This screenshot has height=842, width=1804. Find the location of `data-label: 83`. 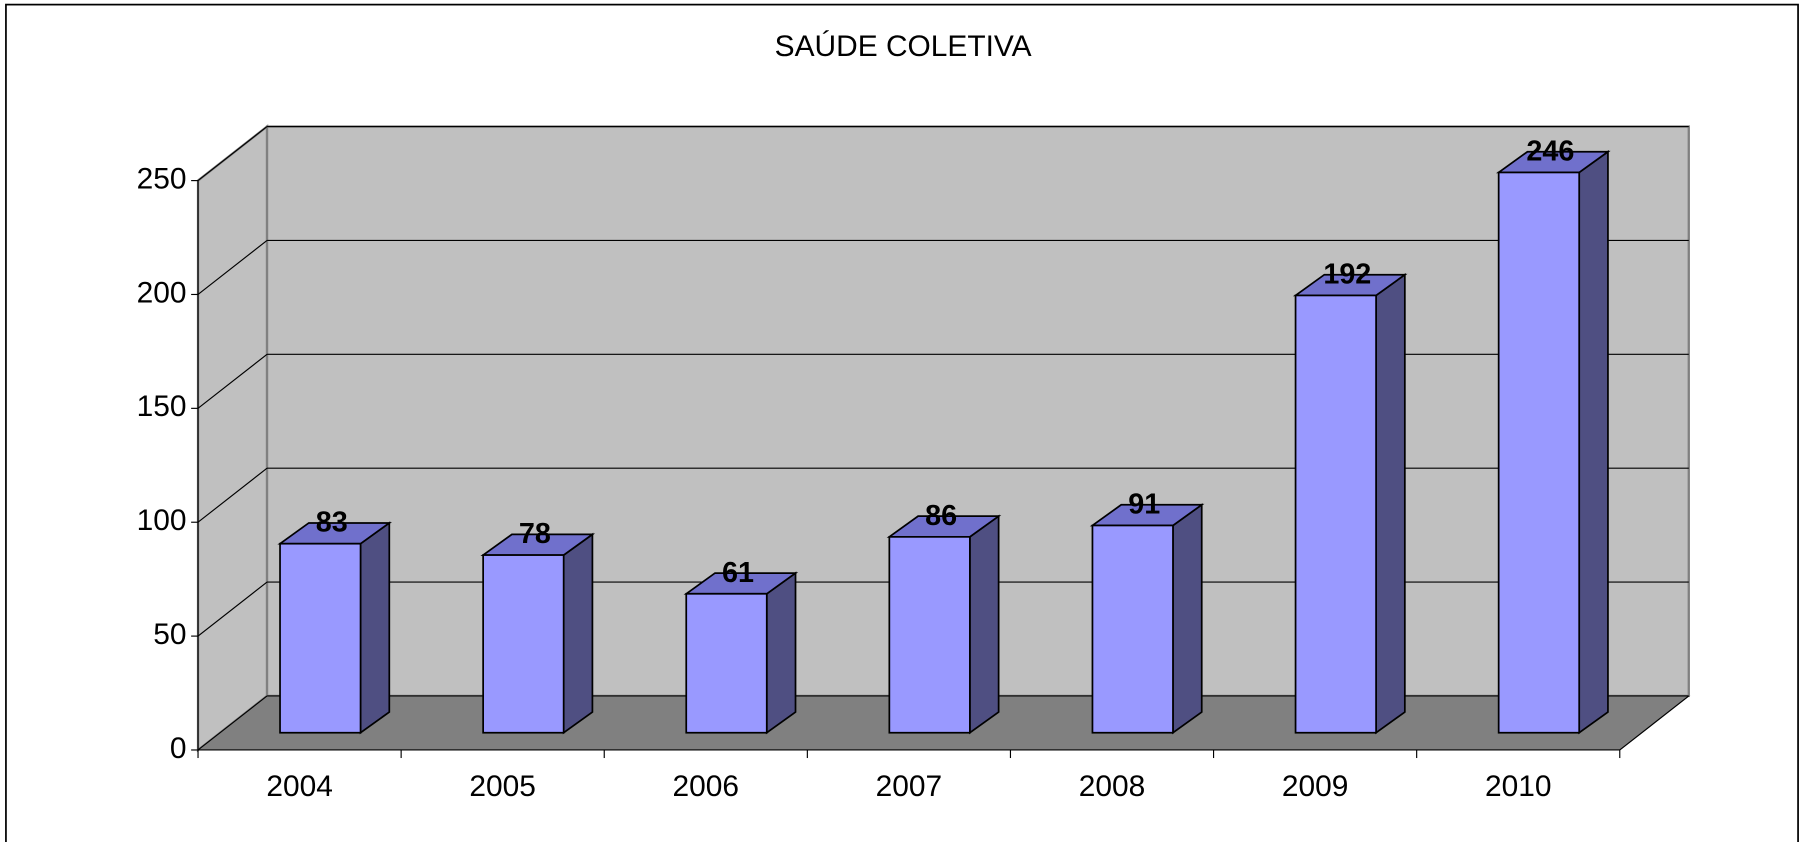

data-label: 83 is located at coordinates (332, 523).